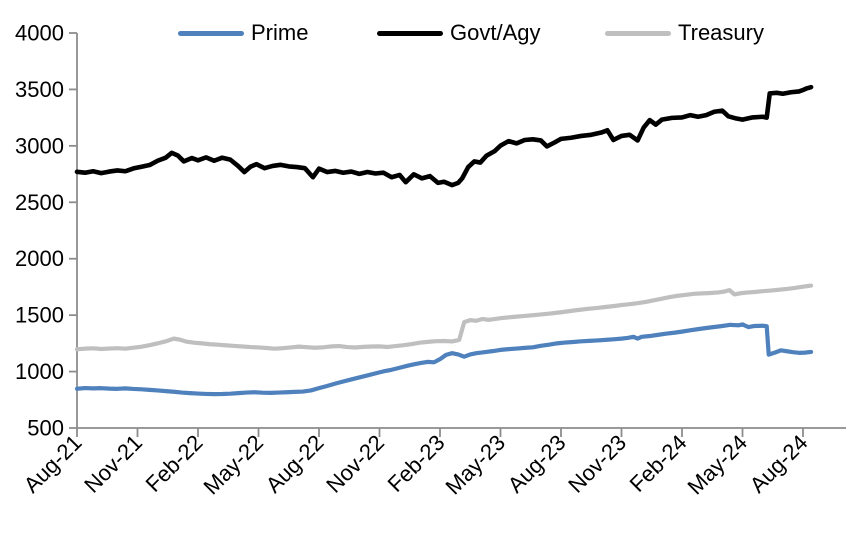 Image resolution: width=852 pixels, height=538 pixels. What do you see at coordinates (39, 371) in the screenshot?
I see `y-axis-tick-label: 1000` at bounding box center [39, 371].